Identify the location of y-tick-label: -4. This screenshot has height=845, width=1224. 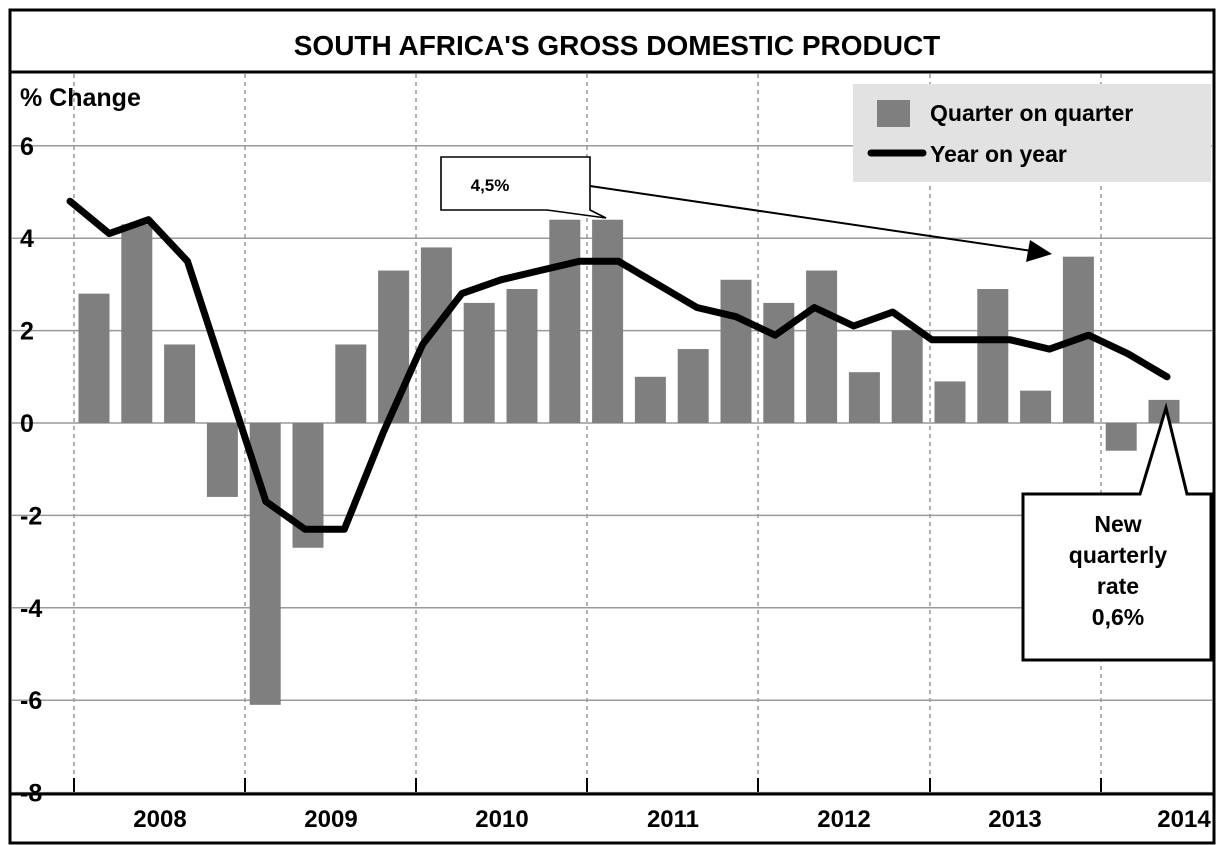
(31, 609).